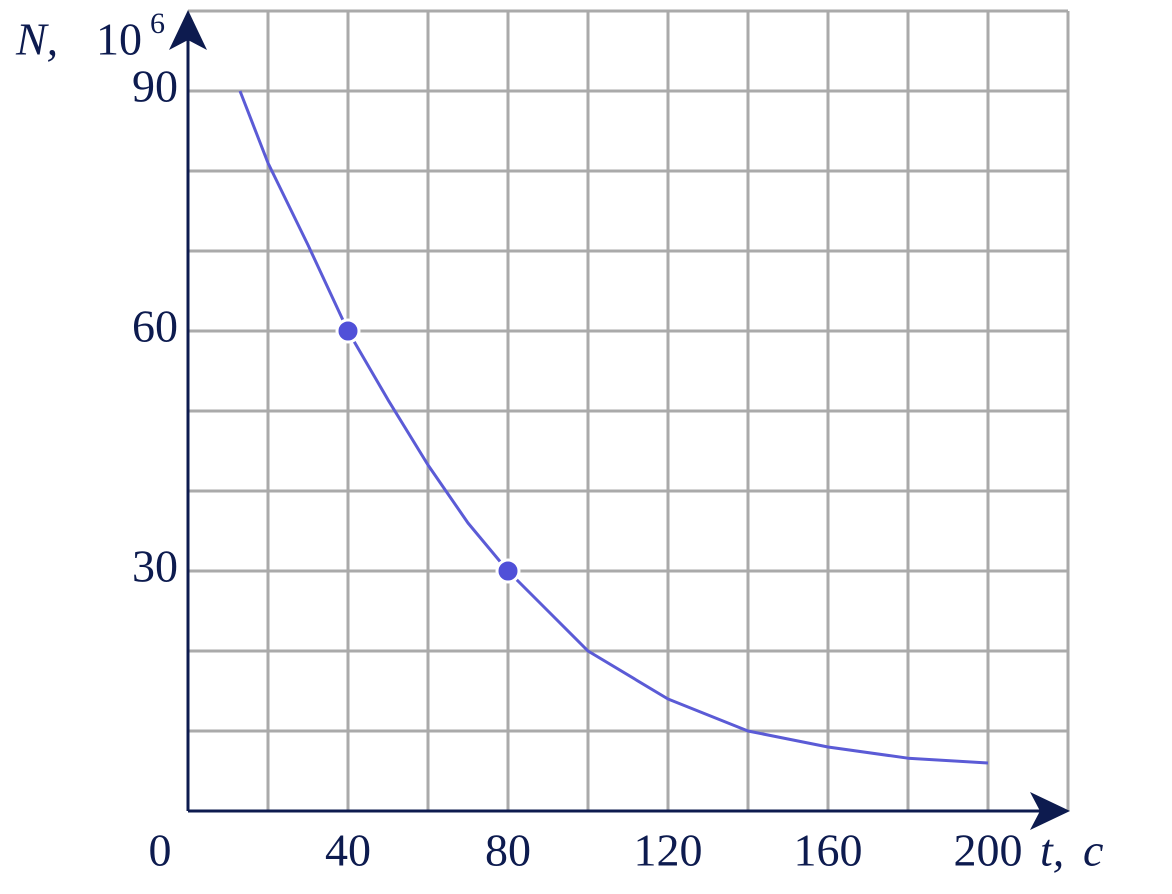 The height and width of the screenshot is (894, 1172). Describe the element at coordinates (155, 566) in the screenshot. I see `y-tick-label: 30` at that location.